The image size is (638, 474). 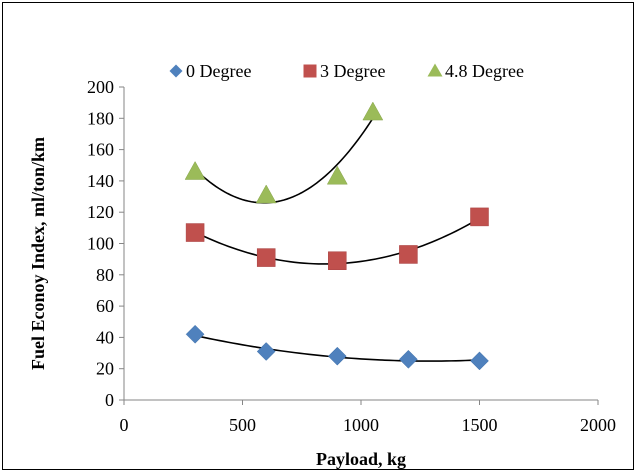 I want to click on series-4-8-degree, so click(x=284, y=152).